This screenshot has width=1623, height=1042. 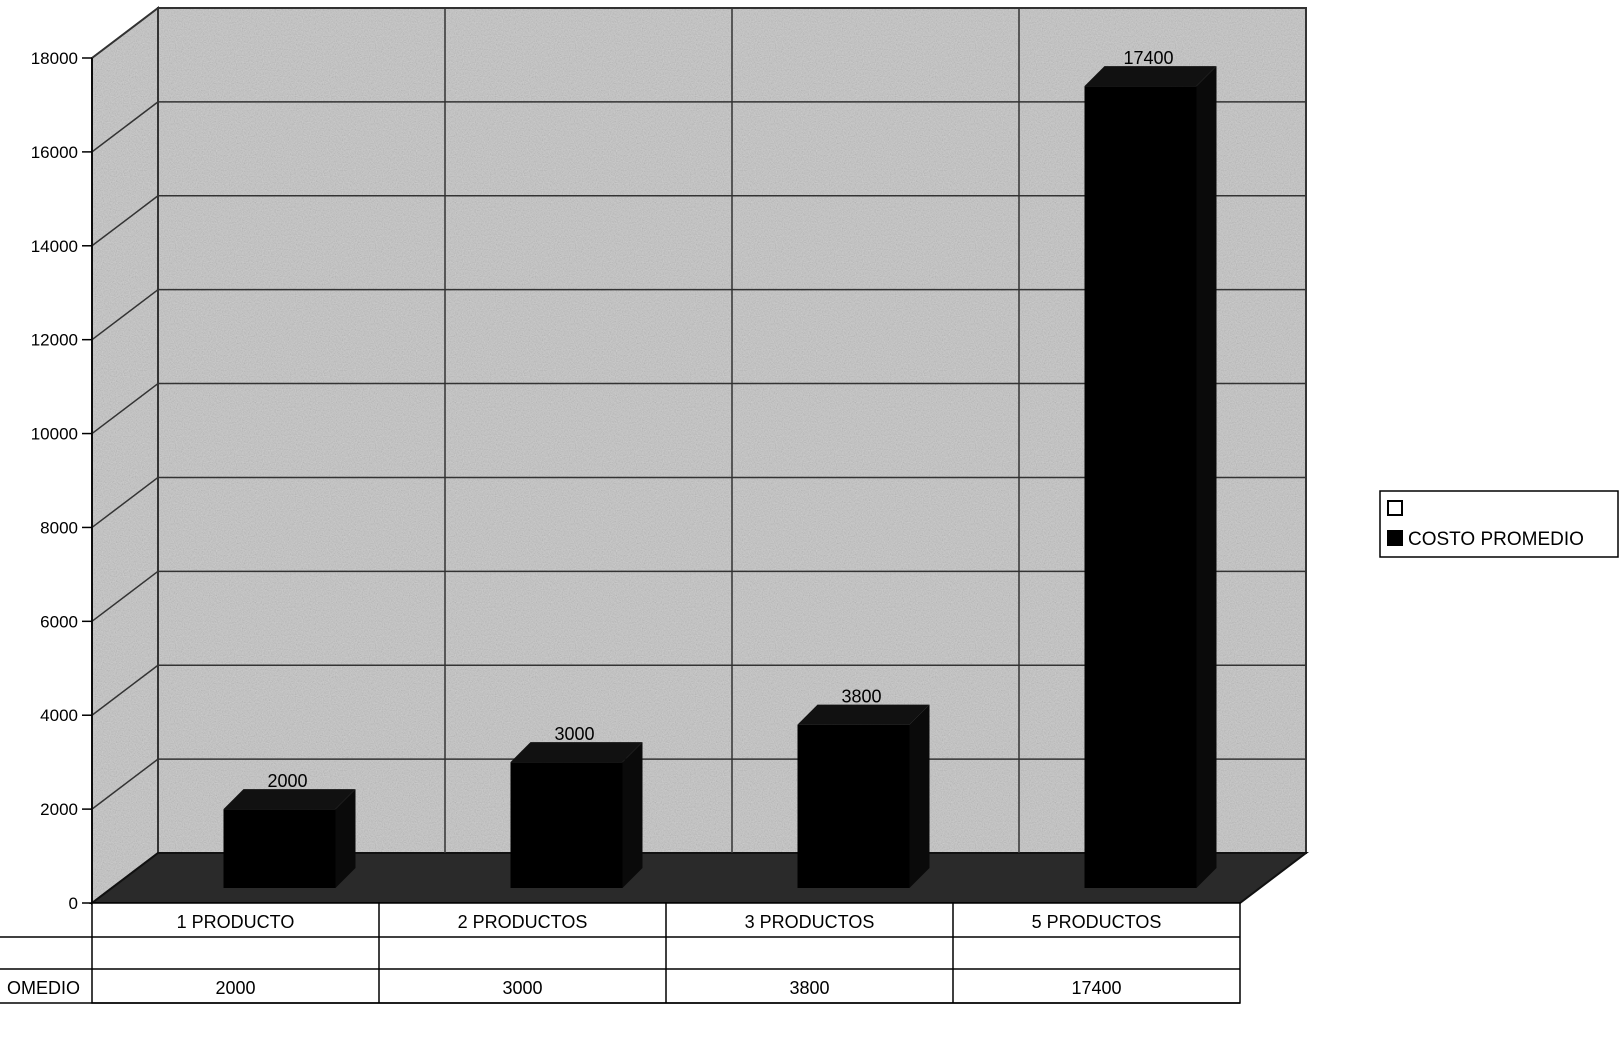 What do you see at coordinates (574, 734) in the screenshot?
I see `bar-data-label: 3000` at bounding box center [574, 734].